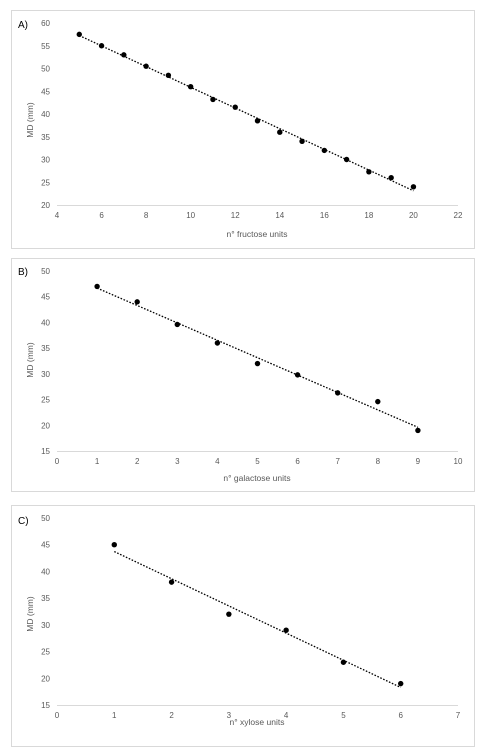 This screenshot has width=487, height=754. Describe the element at coordinates (23, 272) in the screenshot. I see `panel-label: B)` at that location.